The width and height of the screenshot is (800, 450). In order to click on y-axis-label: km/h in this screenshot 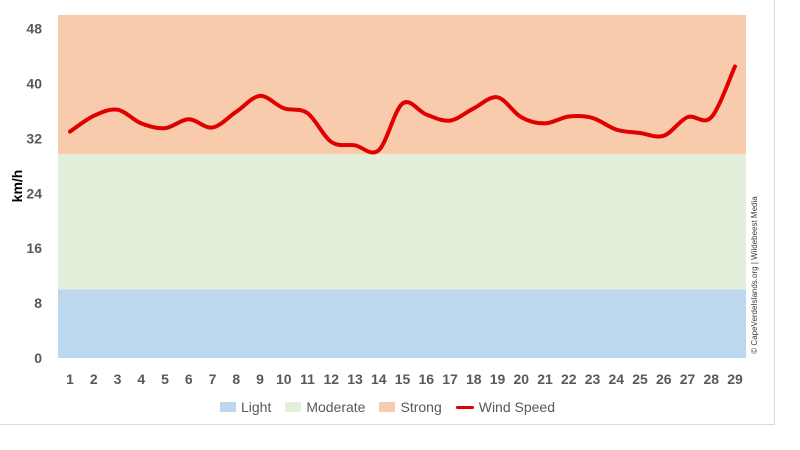, I will do `click(17, 186)`.